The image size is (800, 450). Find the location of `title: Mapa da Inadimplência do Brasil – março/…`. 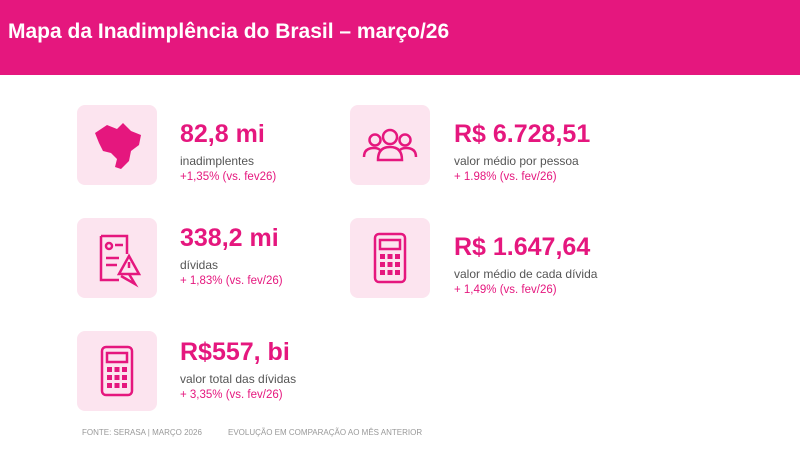

title: Mapa da Inadimplência do Brasil – março/… is located at coordinates (229, 31).